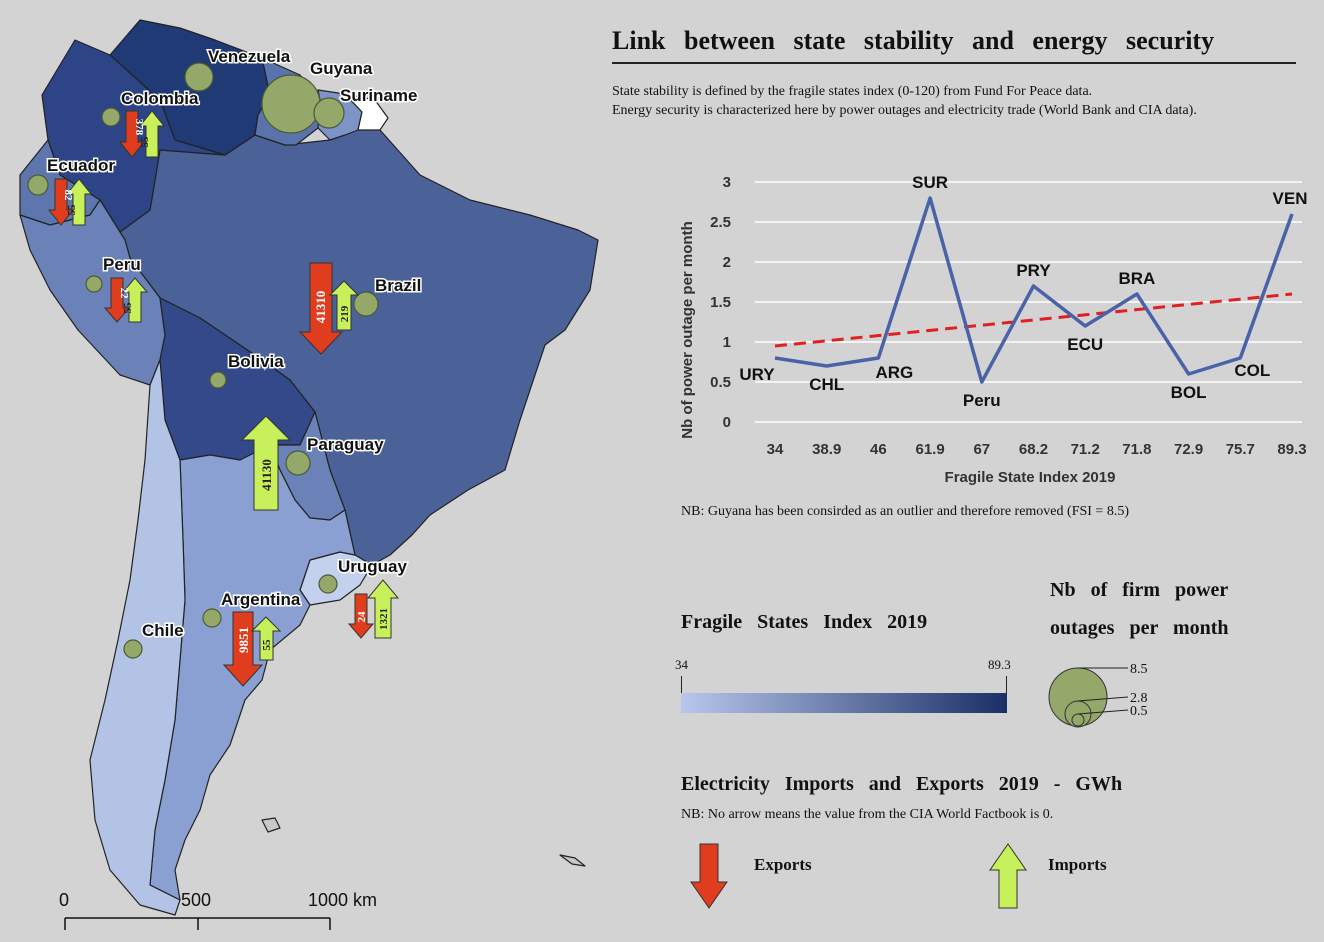 This screenshot has width=1324, height=942. What do you see at coordinates (117, 300) in the screenshot?
I see `export-arrow-peru` at bounding box center [117, 300].